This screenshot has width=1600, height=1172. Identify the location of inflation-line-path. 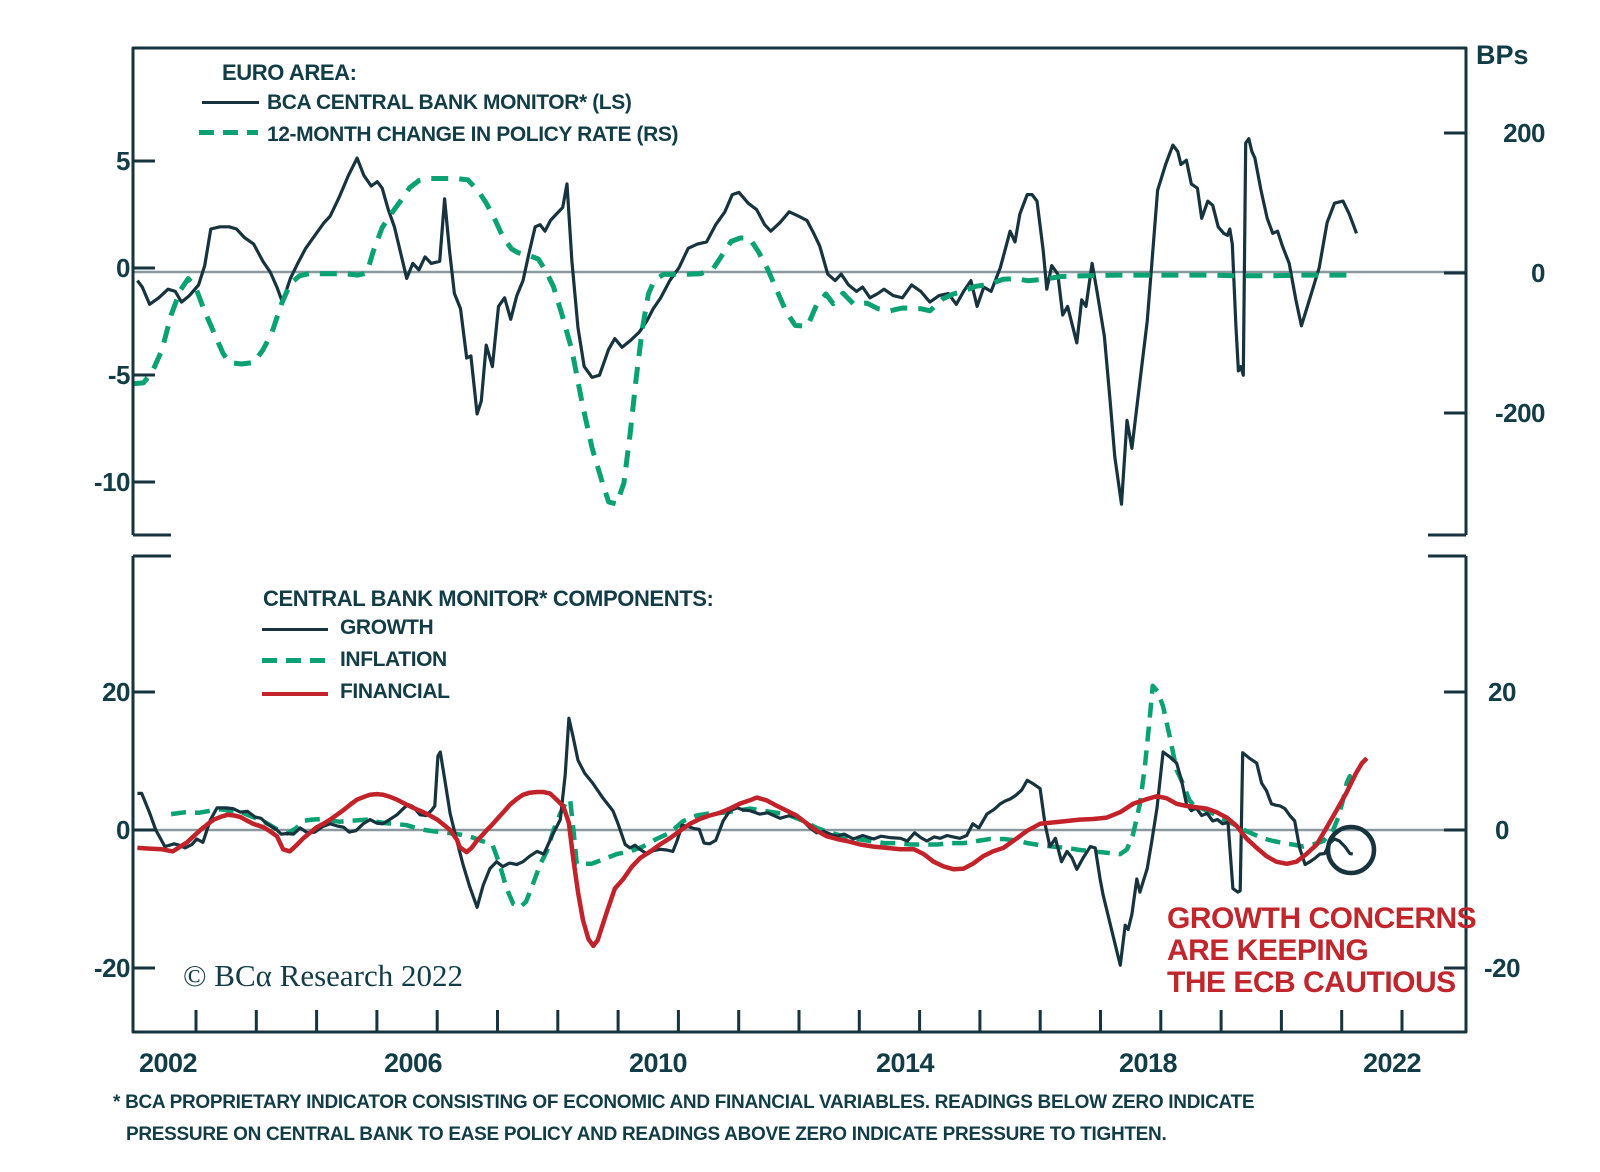
(762, 796).